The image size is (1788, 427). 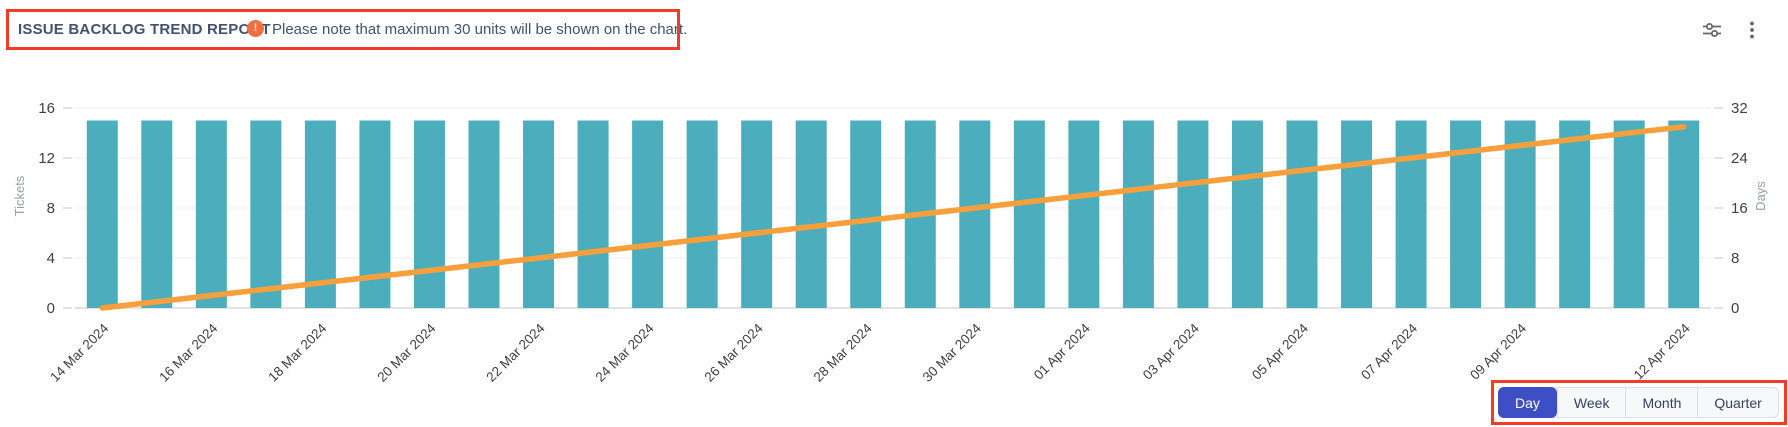 I want to click on left-axis-name: Tickets, so click(x=19, y=195).